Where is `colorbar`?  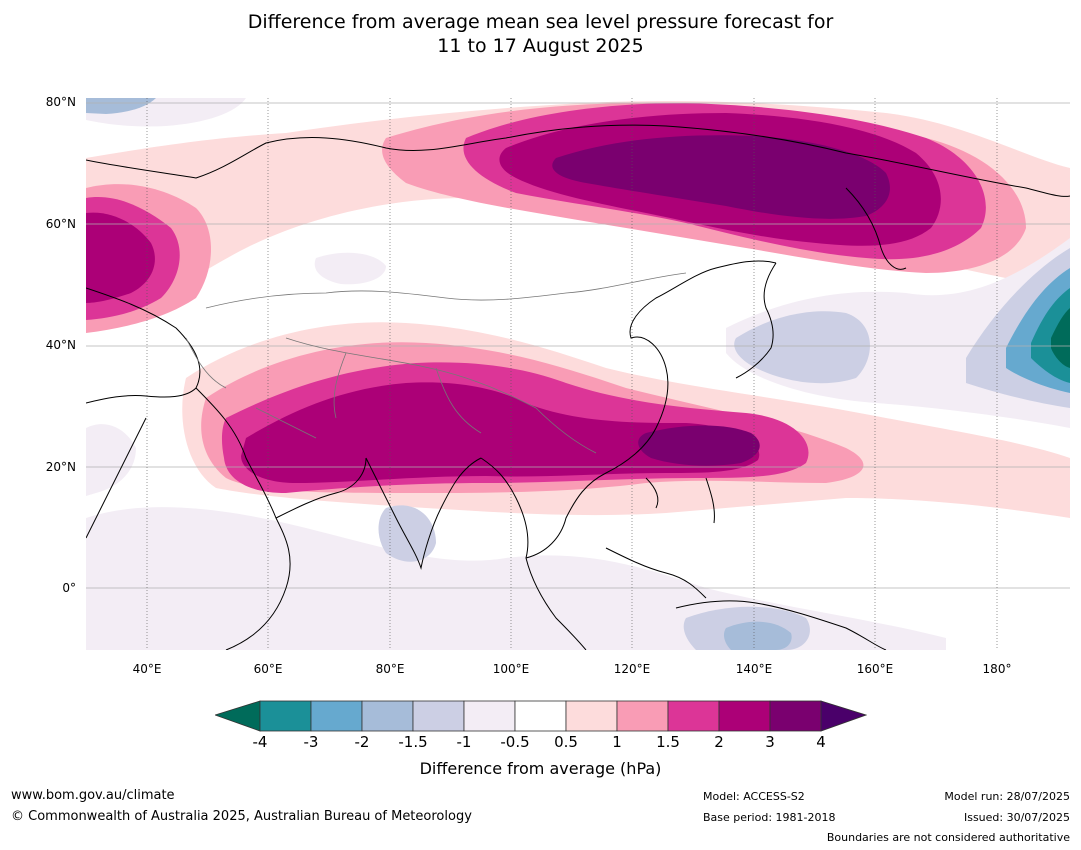 colorbar is located at coordinates (541, 716).